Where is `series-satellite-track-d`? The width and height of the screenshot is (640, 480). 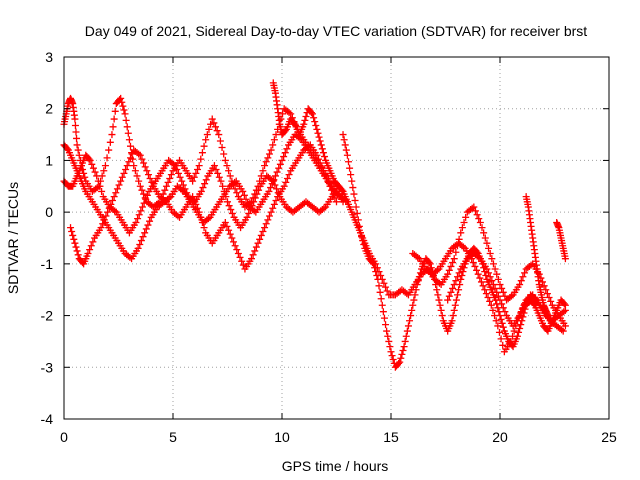
series-satellite-track-d is located at coordinates (203, 207).